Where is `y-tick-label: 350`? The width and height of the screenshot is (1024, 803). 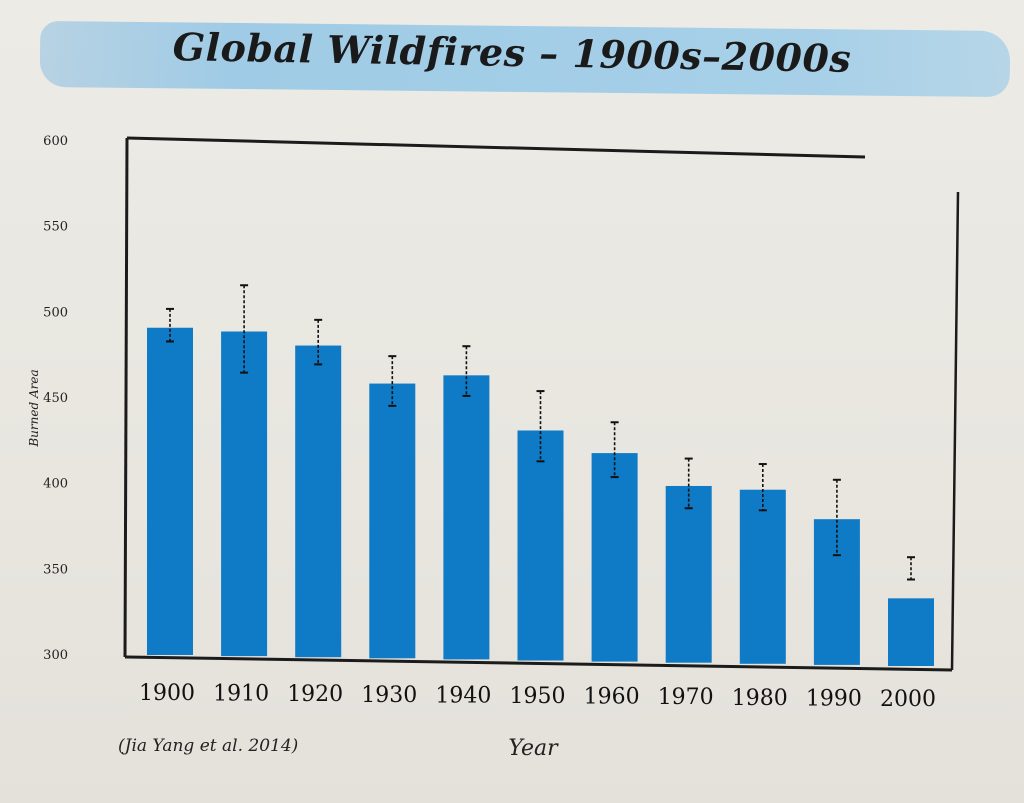 y-tick-label: 350 is located at coordinates (55, 569).